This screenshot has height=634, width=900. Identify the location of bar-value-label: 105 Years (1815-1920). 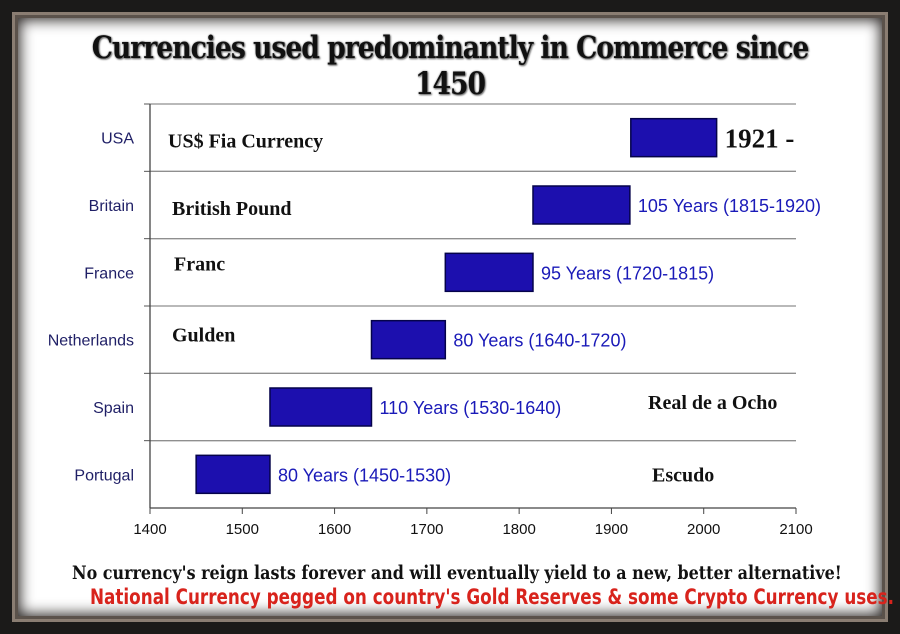
(729, 206).